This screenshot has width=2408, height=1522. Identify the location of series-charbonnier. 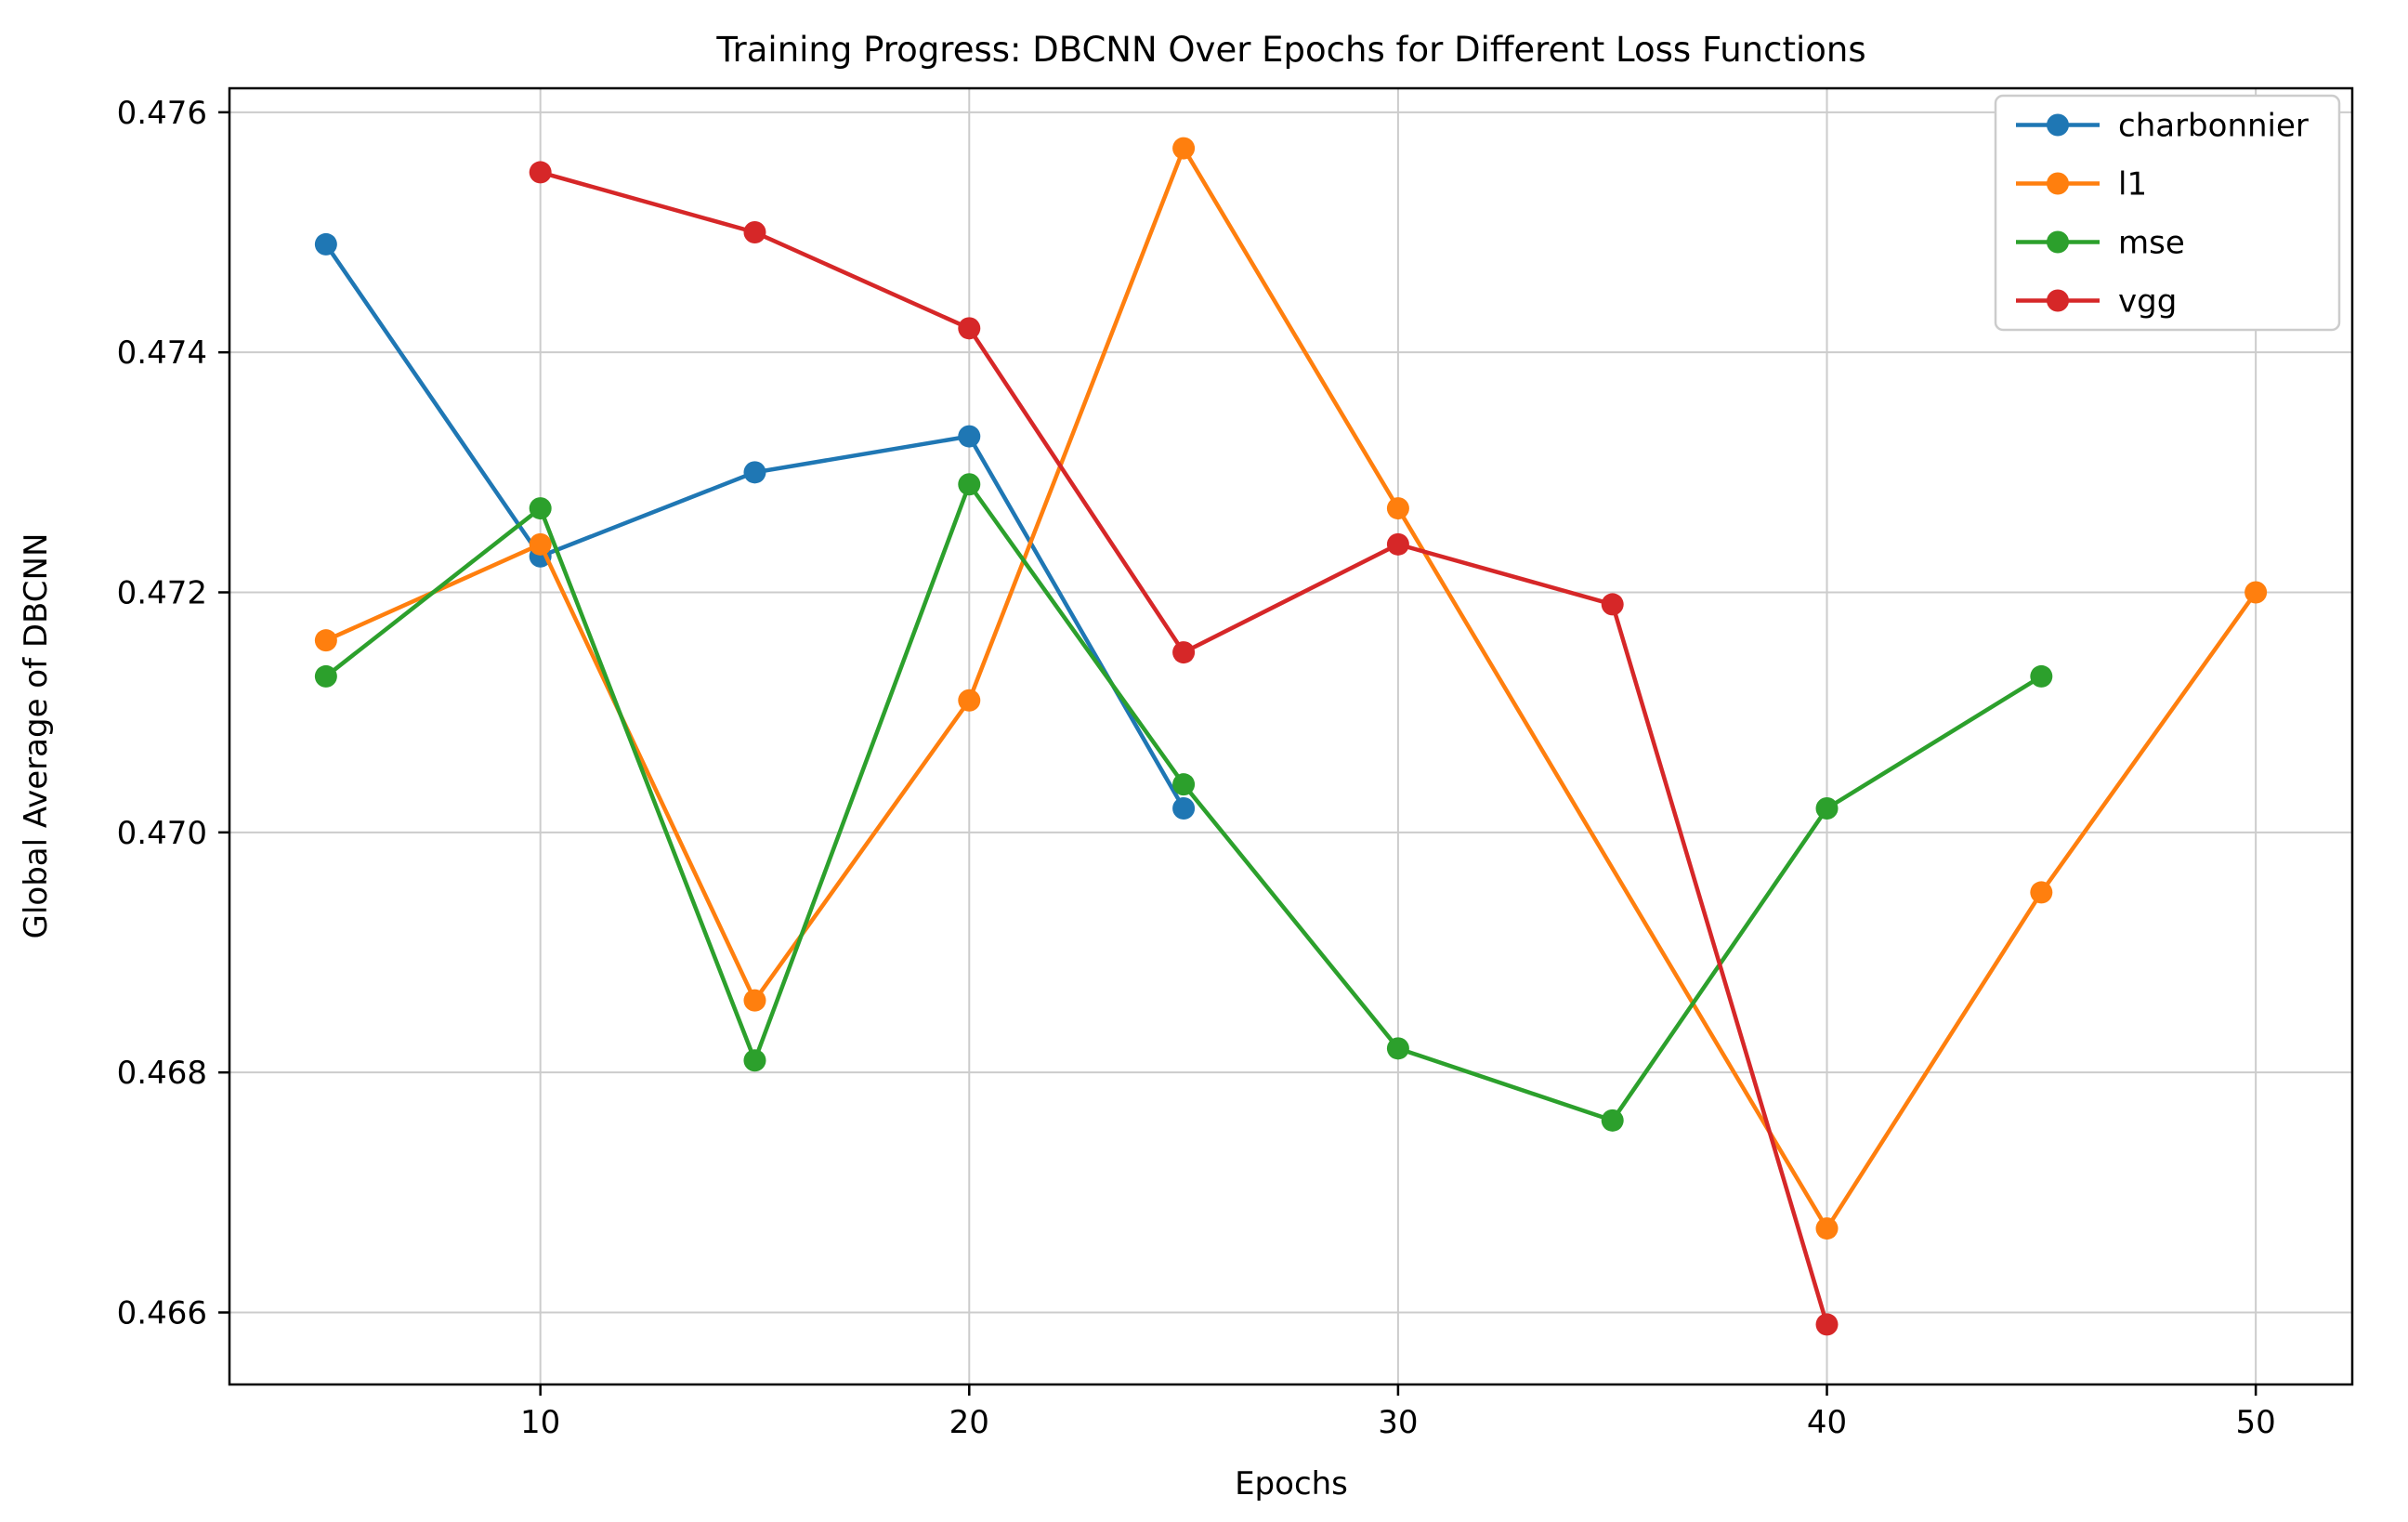
(755, 526).